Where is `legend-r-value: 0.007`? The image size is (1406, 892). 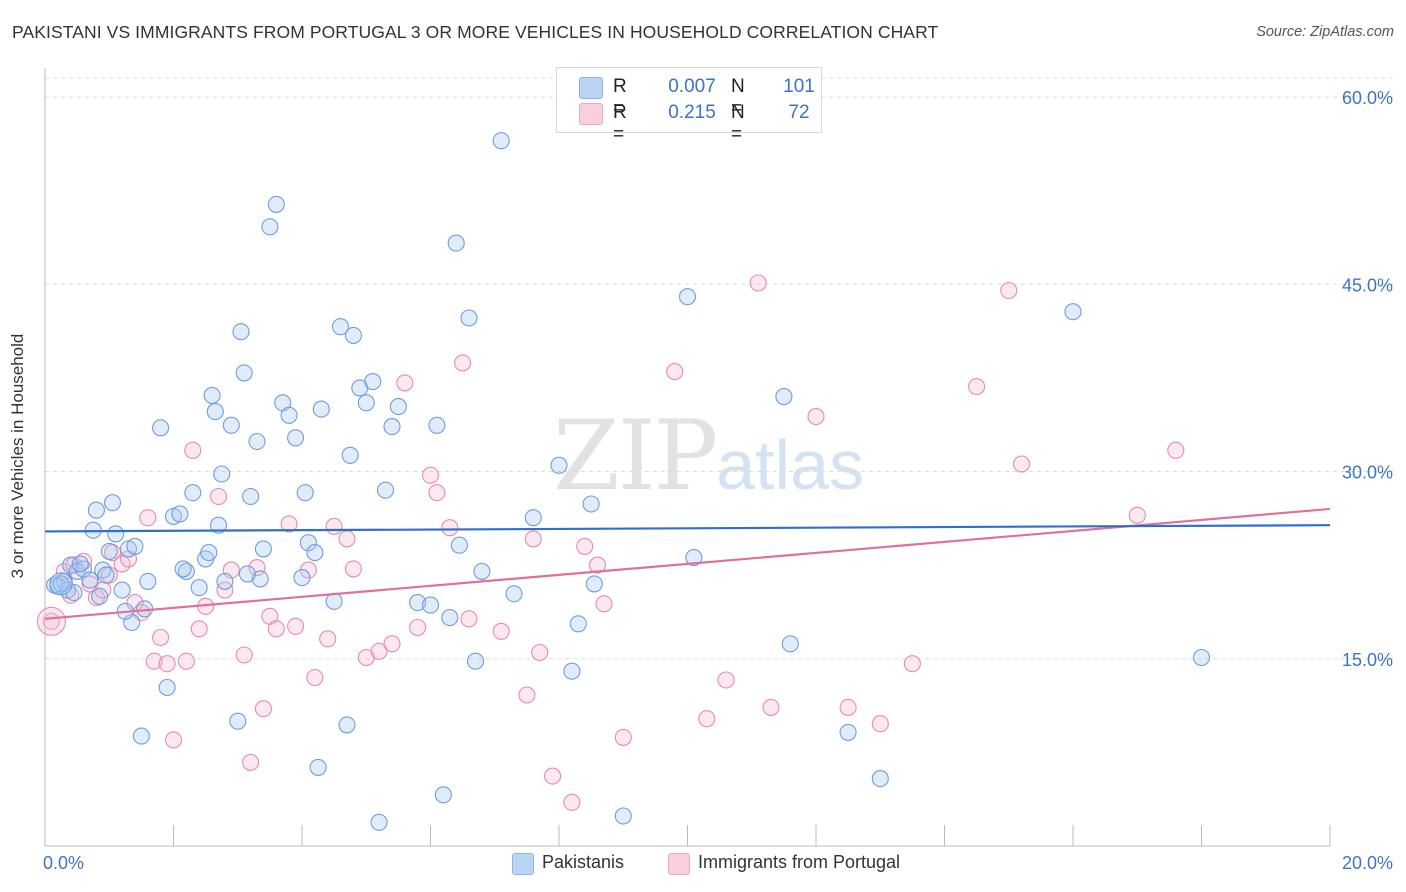
legend-r-value: 0.007 is located at coordinates (692, 86).